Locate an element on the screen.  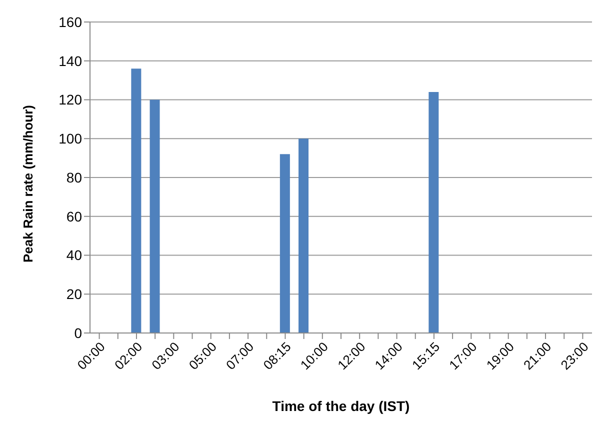
y-tick-label: 0 is located at coordinates (78, 332).